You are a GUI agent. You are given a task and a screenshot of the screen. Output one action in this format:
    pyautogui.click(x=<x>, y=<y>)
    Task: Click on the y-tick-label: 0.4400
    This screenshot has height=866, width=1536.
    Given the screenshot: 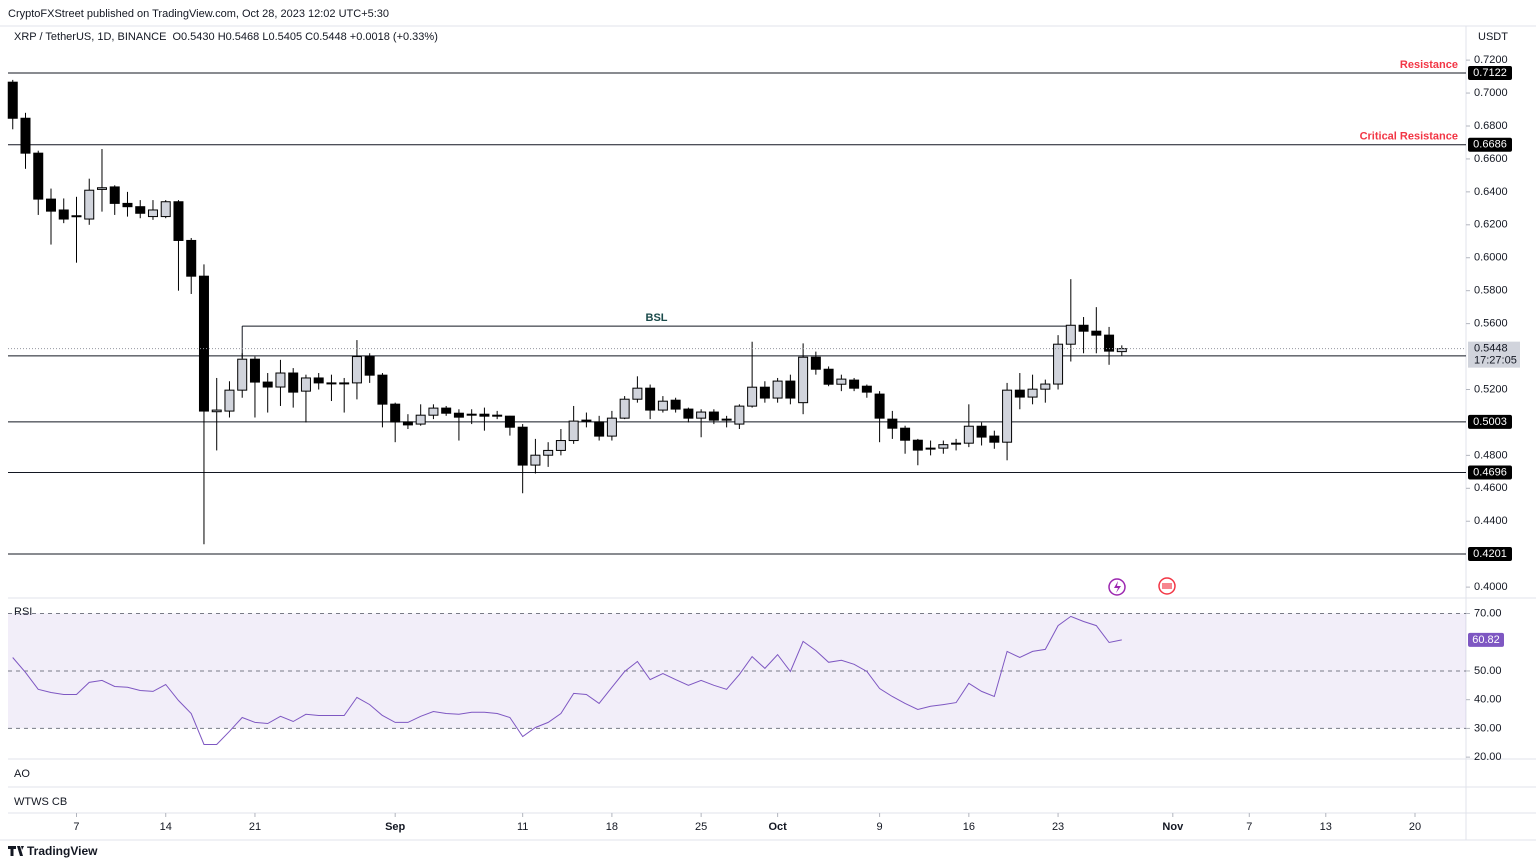 What is the action you would take?
    pyautogui.click(x=1491, y=521)
    